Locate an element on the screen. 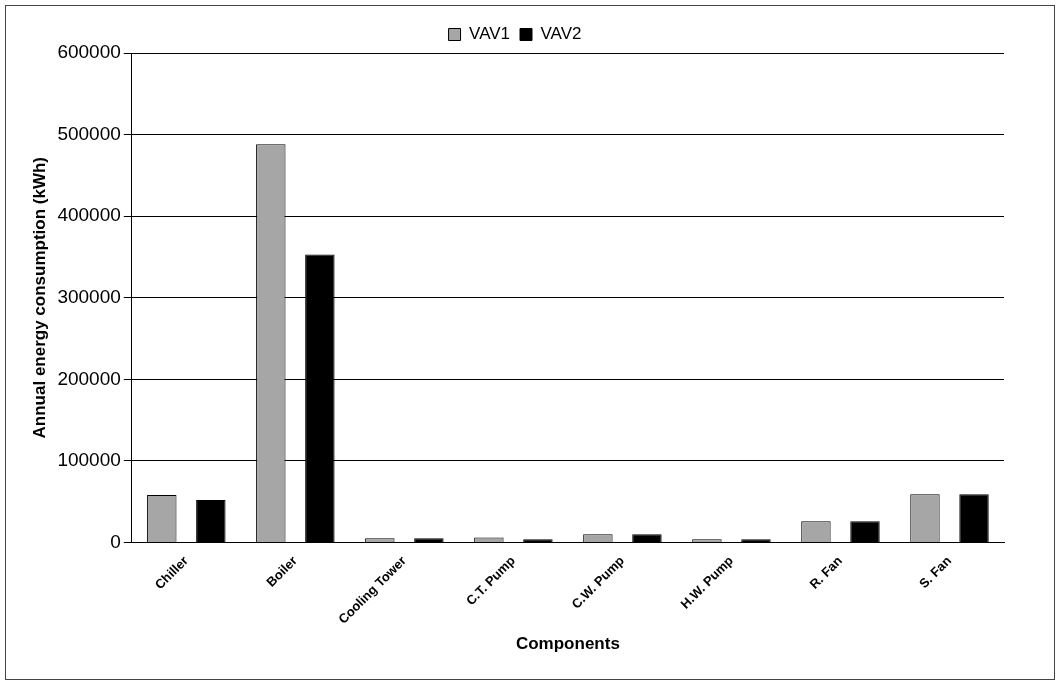 Image resolution: width=1060 pixels, height=685 pixels. legend-label: VAV1 is located at coordinates (490, 34).